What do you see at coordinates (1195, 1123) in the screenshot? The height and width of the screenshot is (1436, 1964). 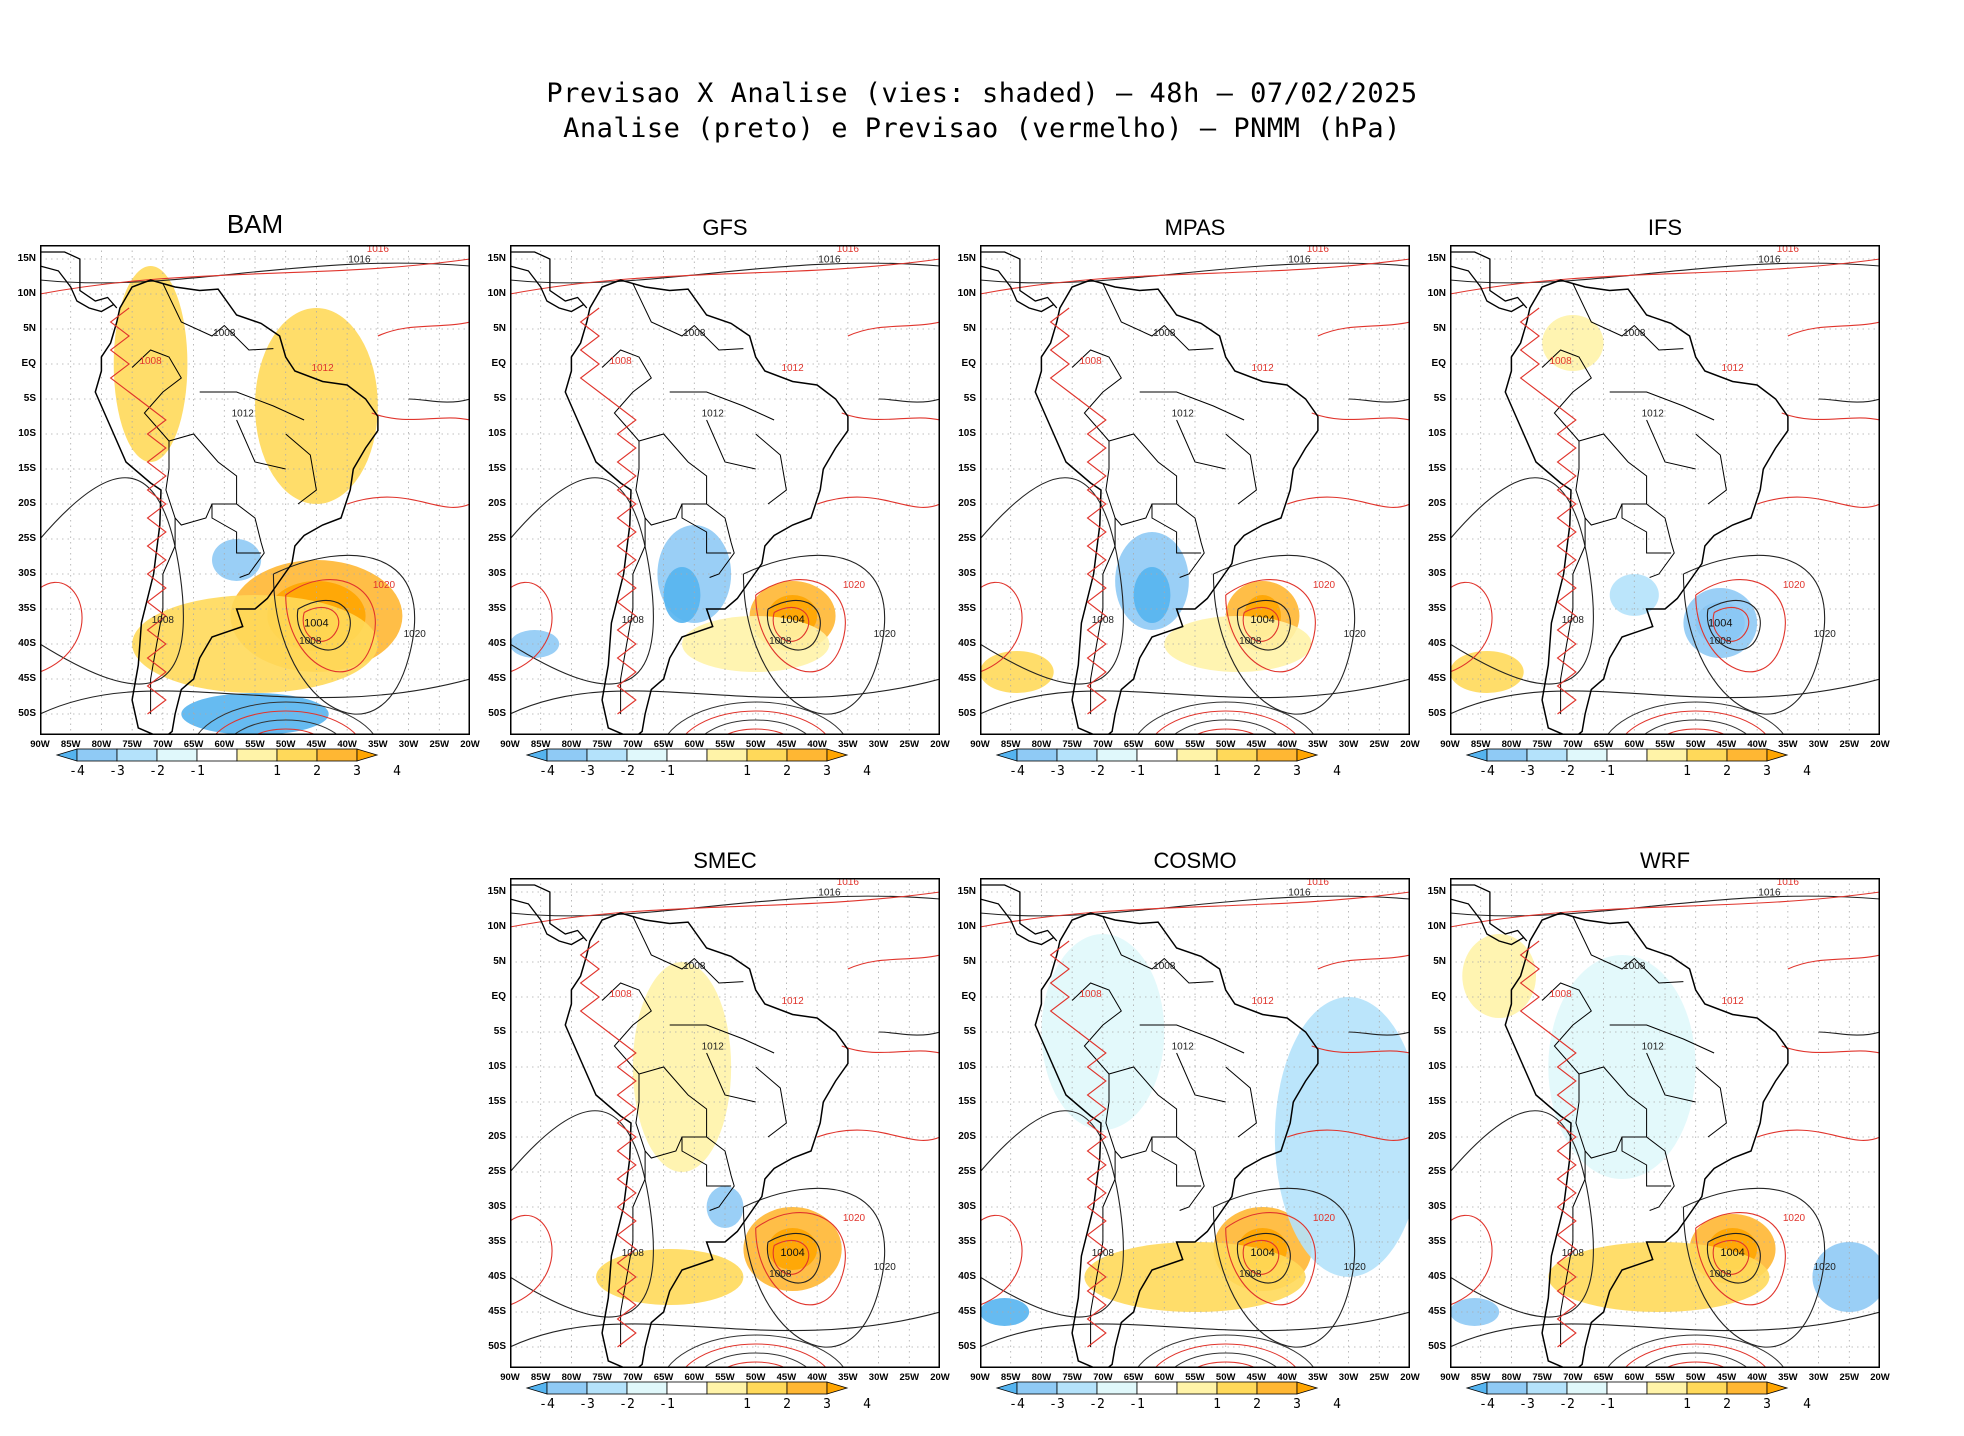 I see `map-frame` at bounding box center [1195, 1123].